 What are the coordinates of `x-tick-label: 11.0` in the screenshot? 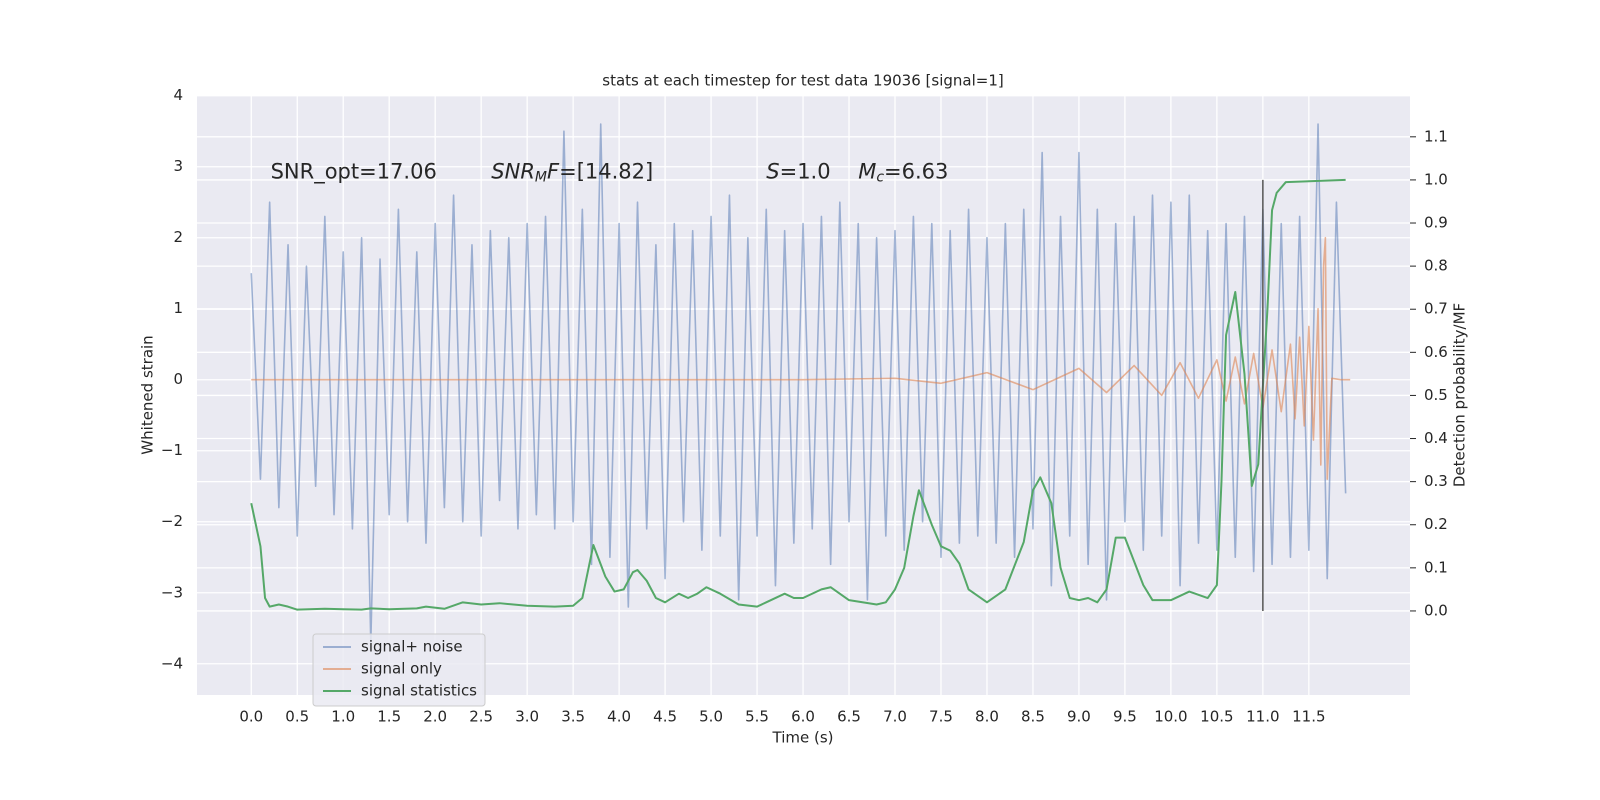 It's located at (1262, 717).